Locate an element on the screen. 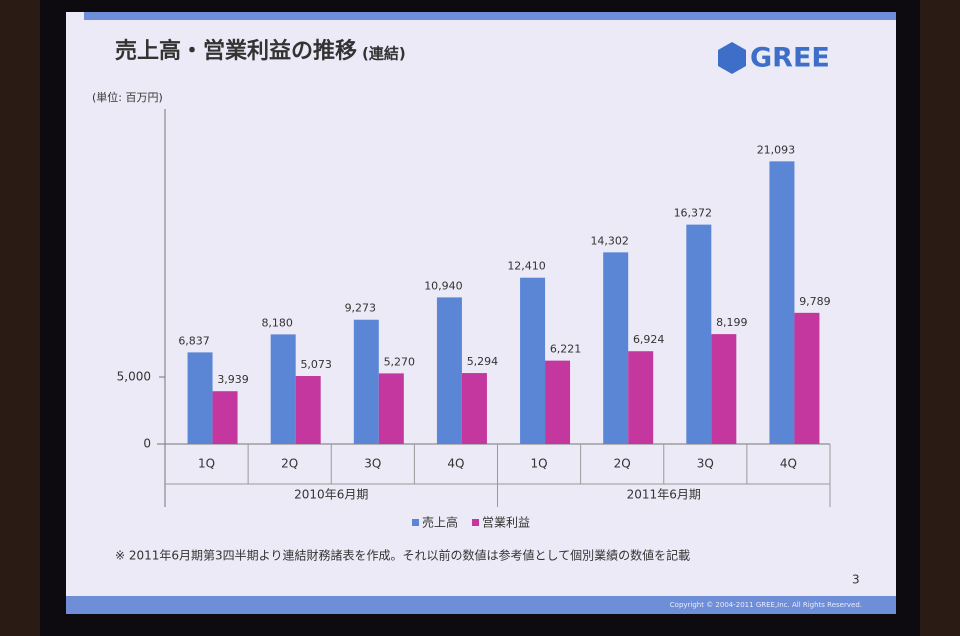 This screenshot has height=636, width=960. value-label: 9,273 is located at coordinates (361, 308).